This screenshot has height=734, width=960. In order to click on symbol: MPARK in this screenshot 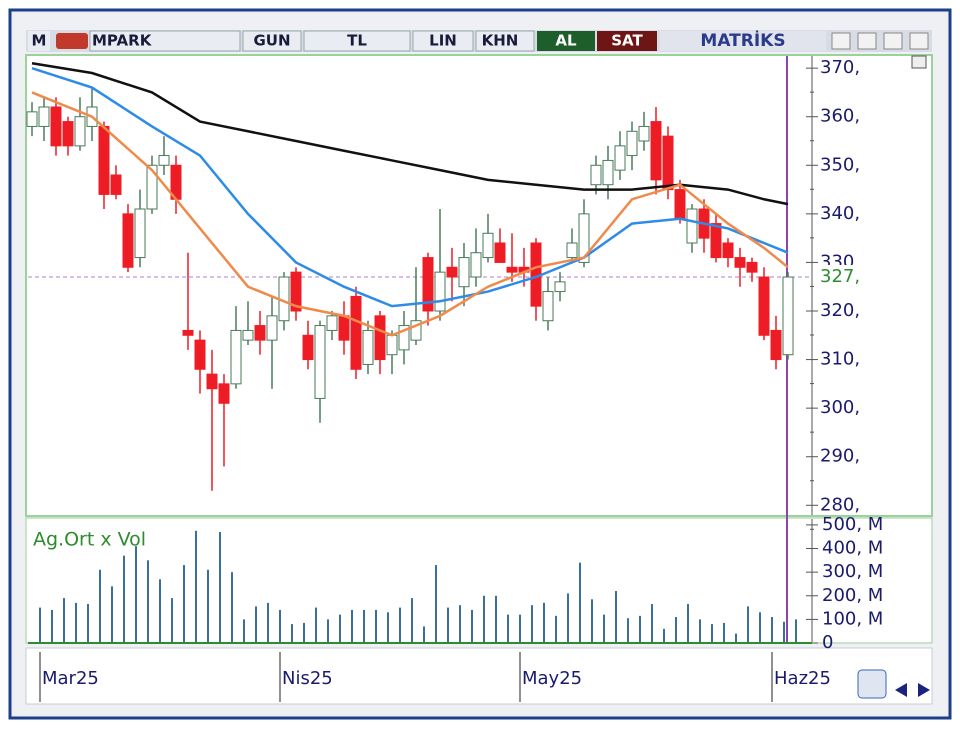, I will do `click(122, 41)`.